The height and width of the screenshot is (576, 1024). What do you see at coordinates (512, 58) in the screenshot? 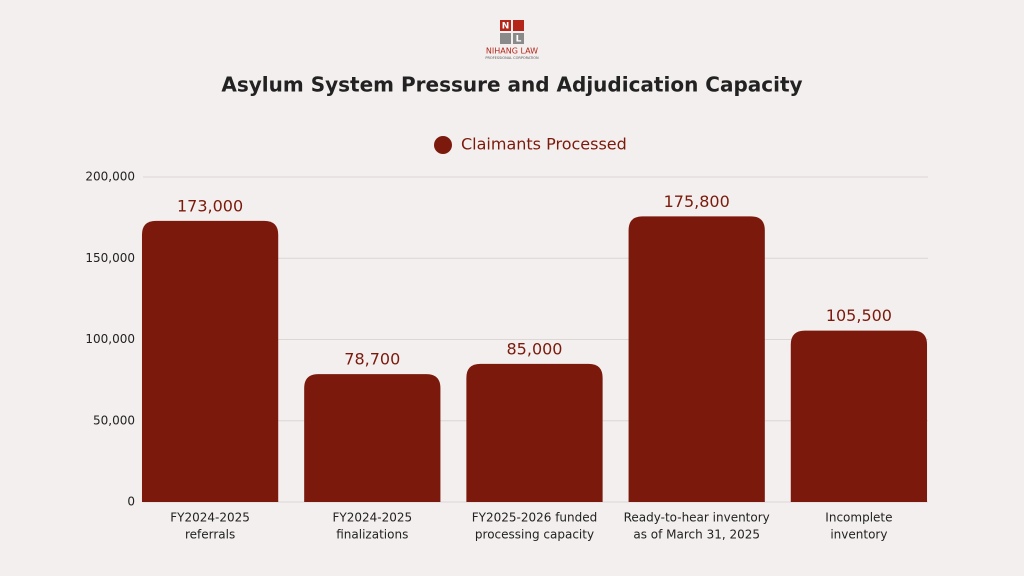
I see `logo-tagline: PROFESSIONAL CORPORATION` at bounding box center [512, 58].